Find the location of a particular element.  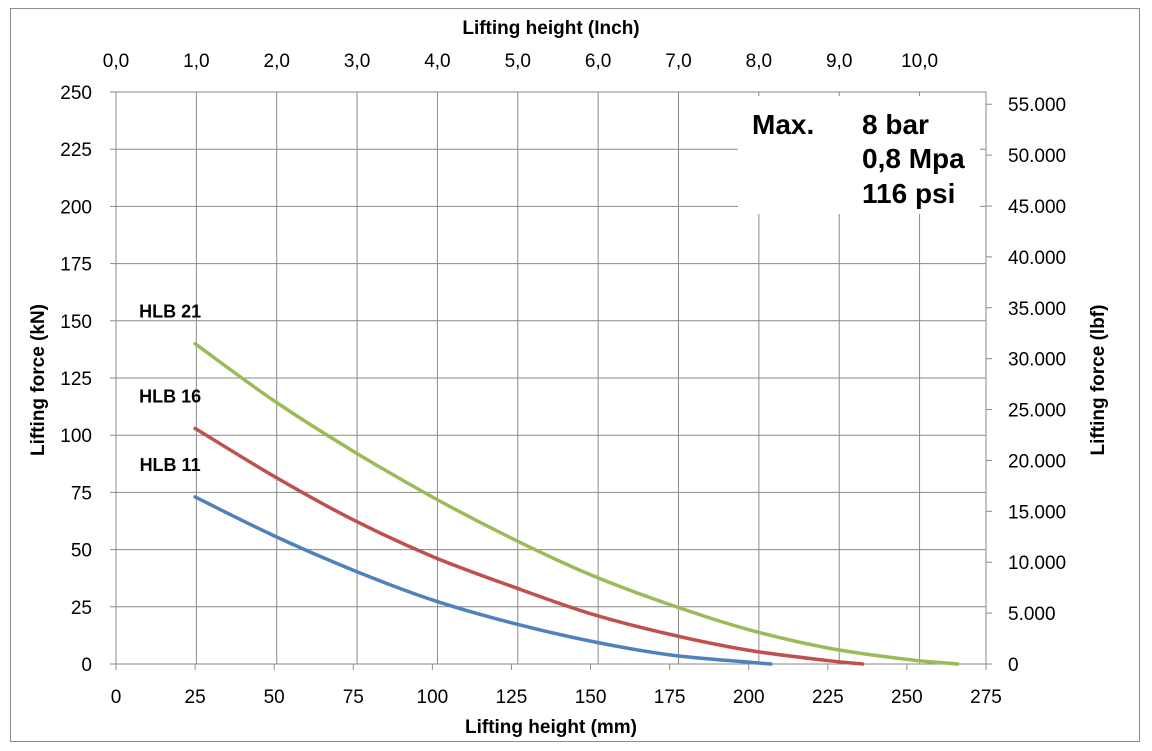

top-axis-title: Lifting height (Inch) is located at coordinates (550, 28).